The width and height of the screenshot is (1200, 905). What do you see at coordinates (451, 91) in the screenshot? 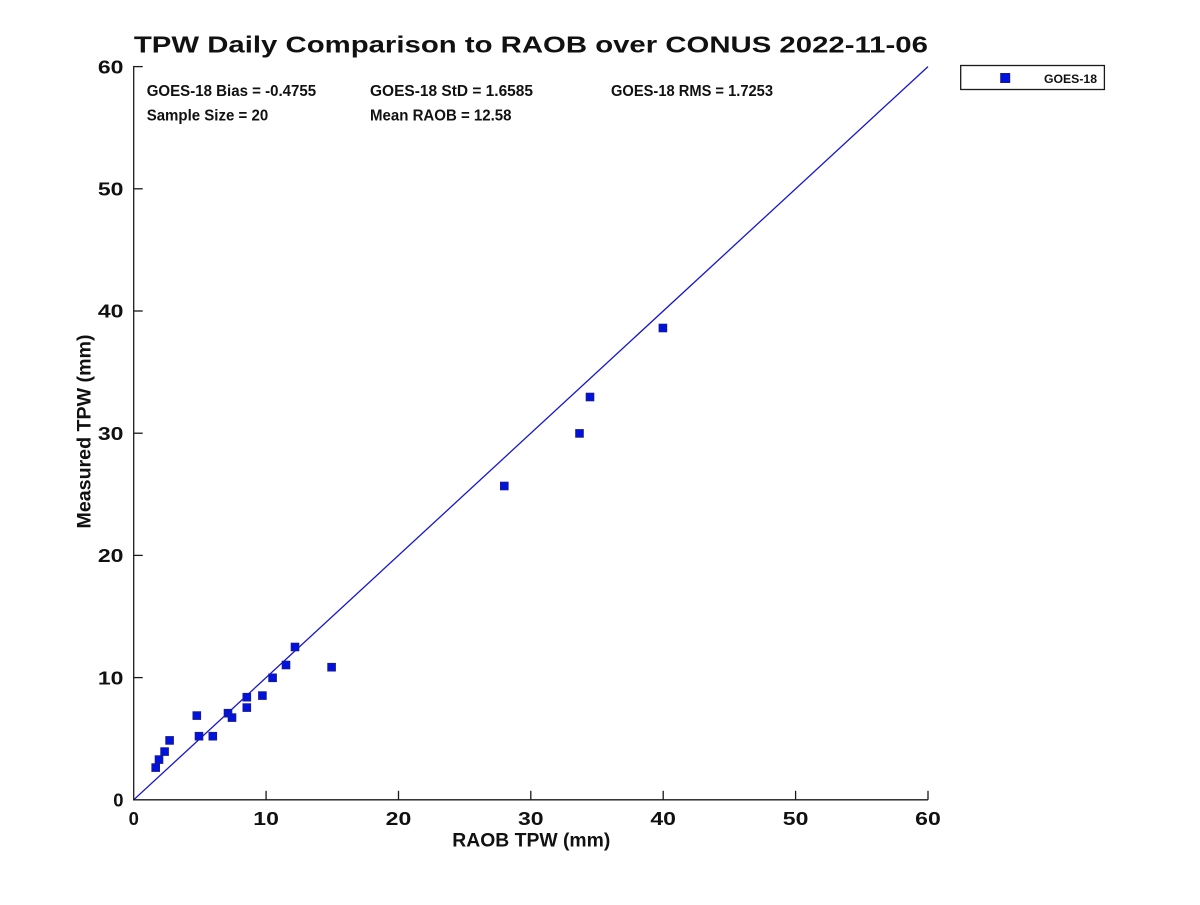
I see `svg-text: GOES-18 StD = 1.6585` at bounding box center [451, 91].